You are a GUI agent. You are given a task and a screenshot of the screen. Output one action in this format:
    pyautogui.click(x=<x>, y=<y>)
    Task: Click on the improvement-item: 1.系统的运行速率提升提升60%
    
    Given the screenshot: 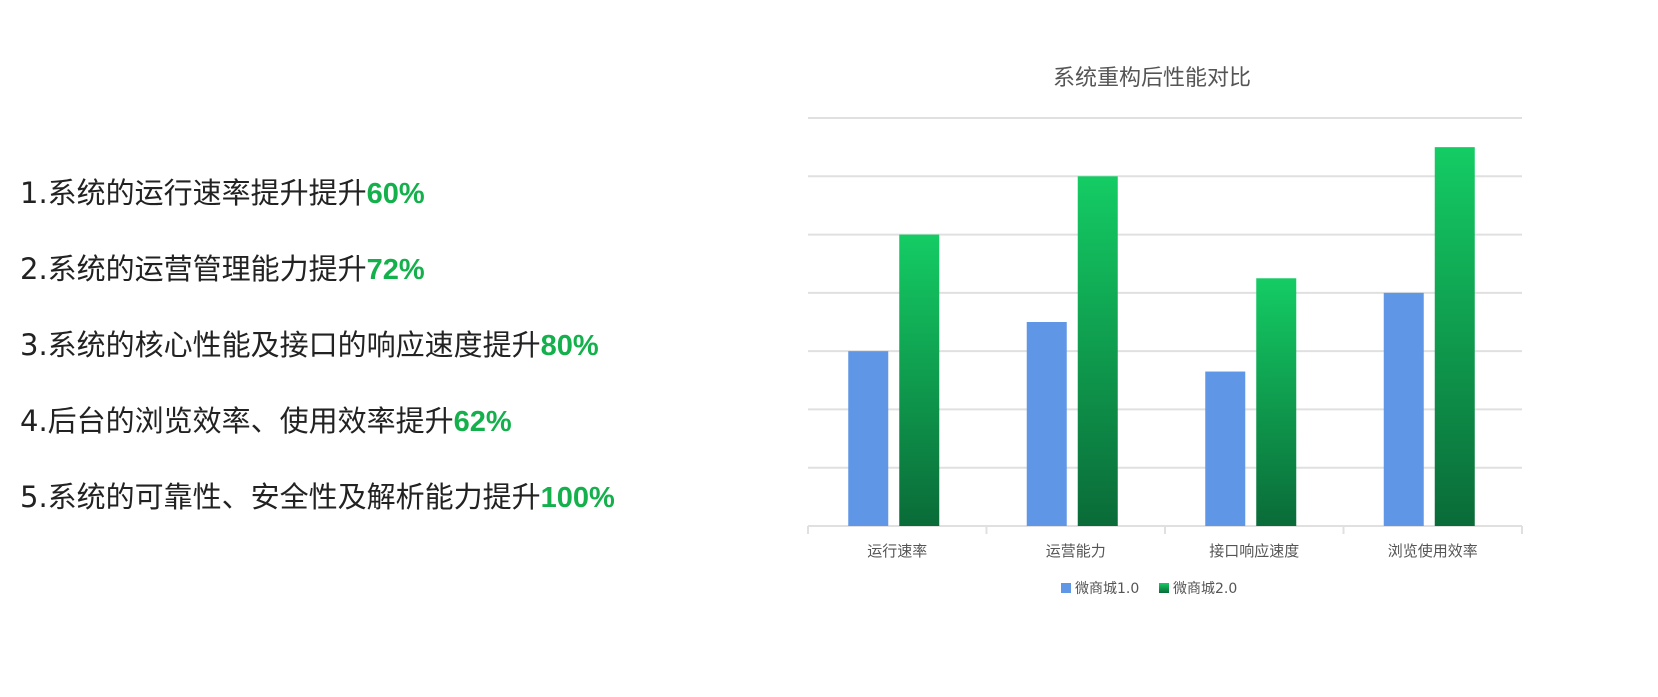 What is the action you would take?
    pyautogui.click(x=317, y=208)
    